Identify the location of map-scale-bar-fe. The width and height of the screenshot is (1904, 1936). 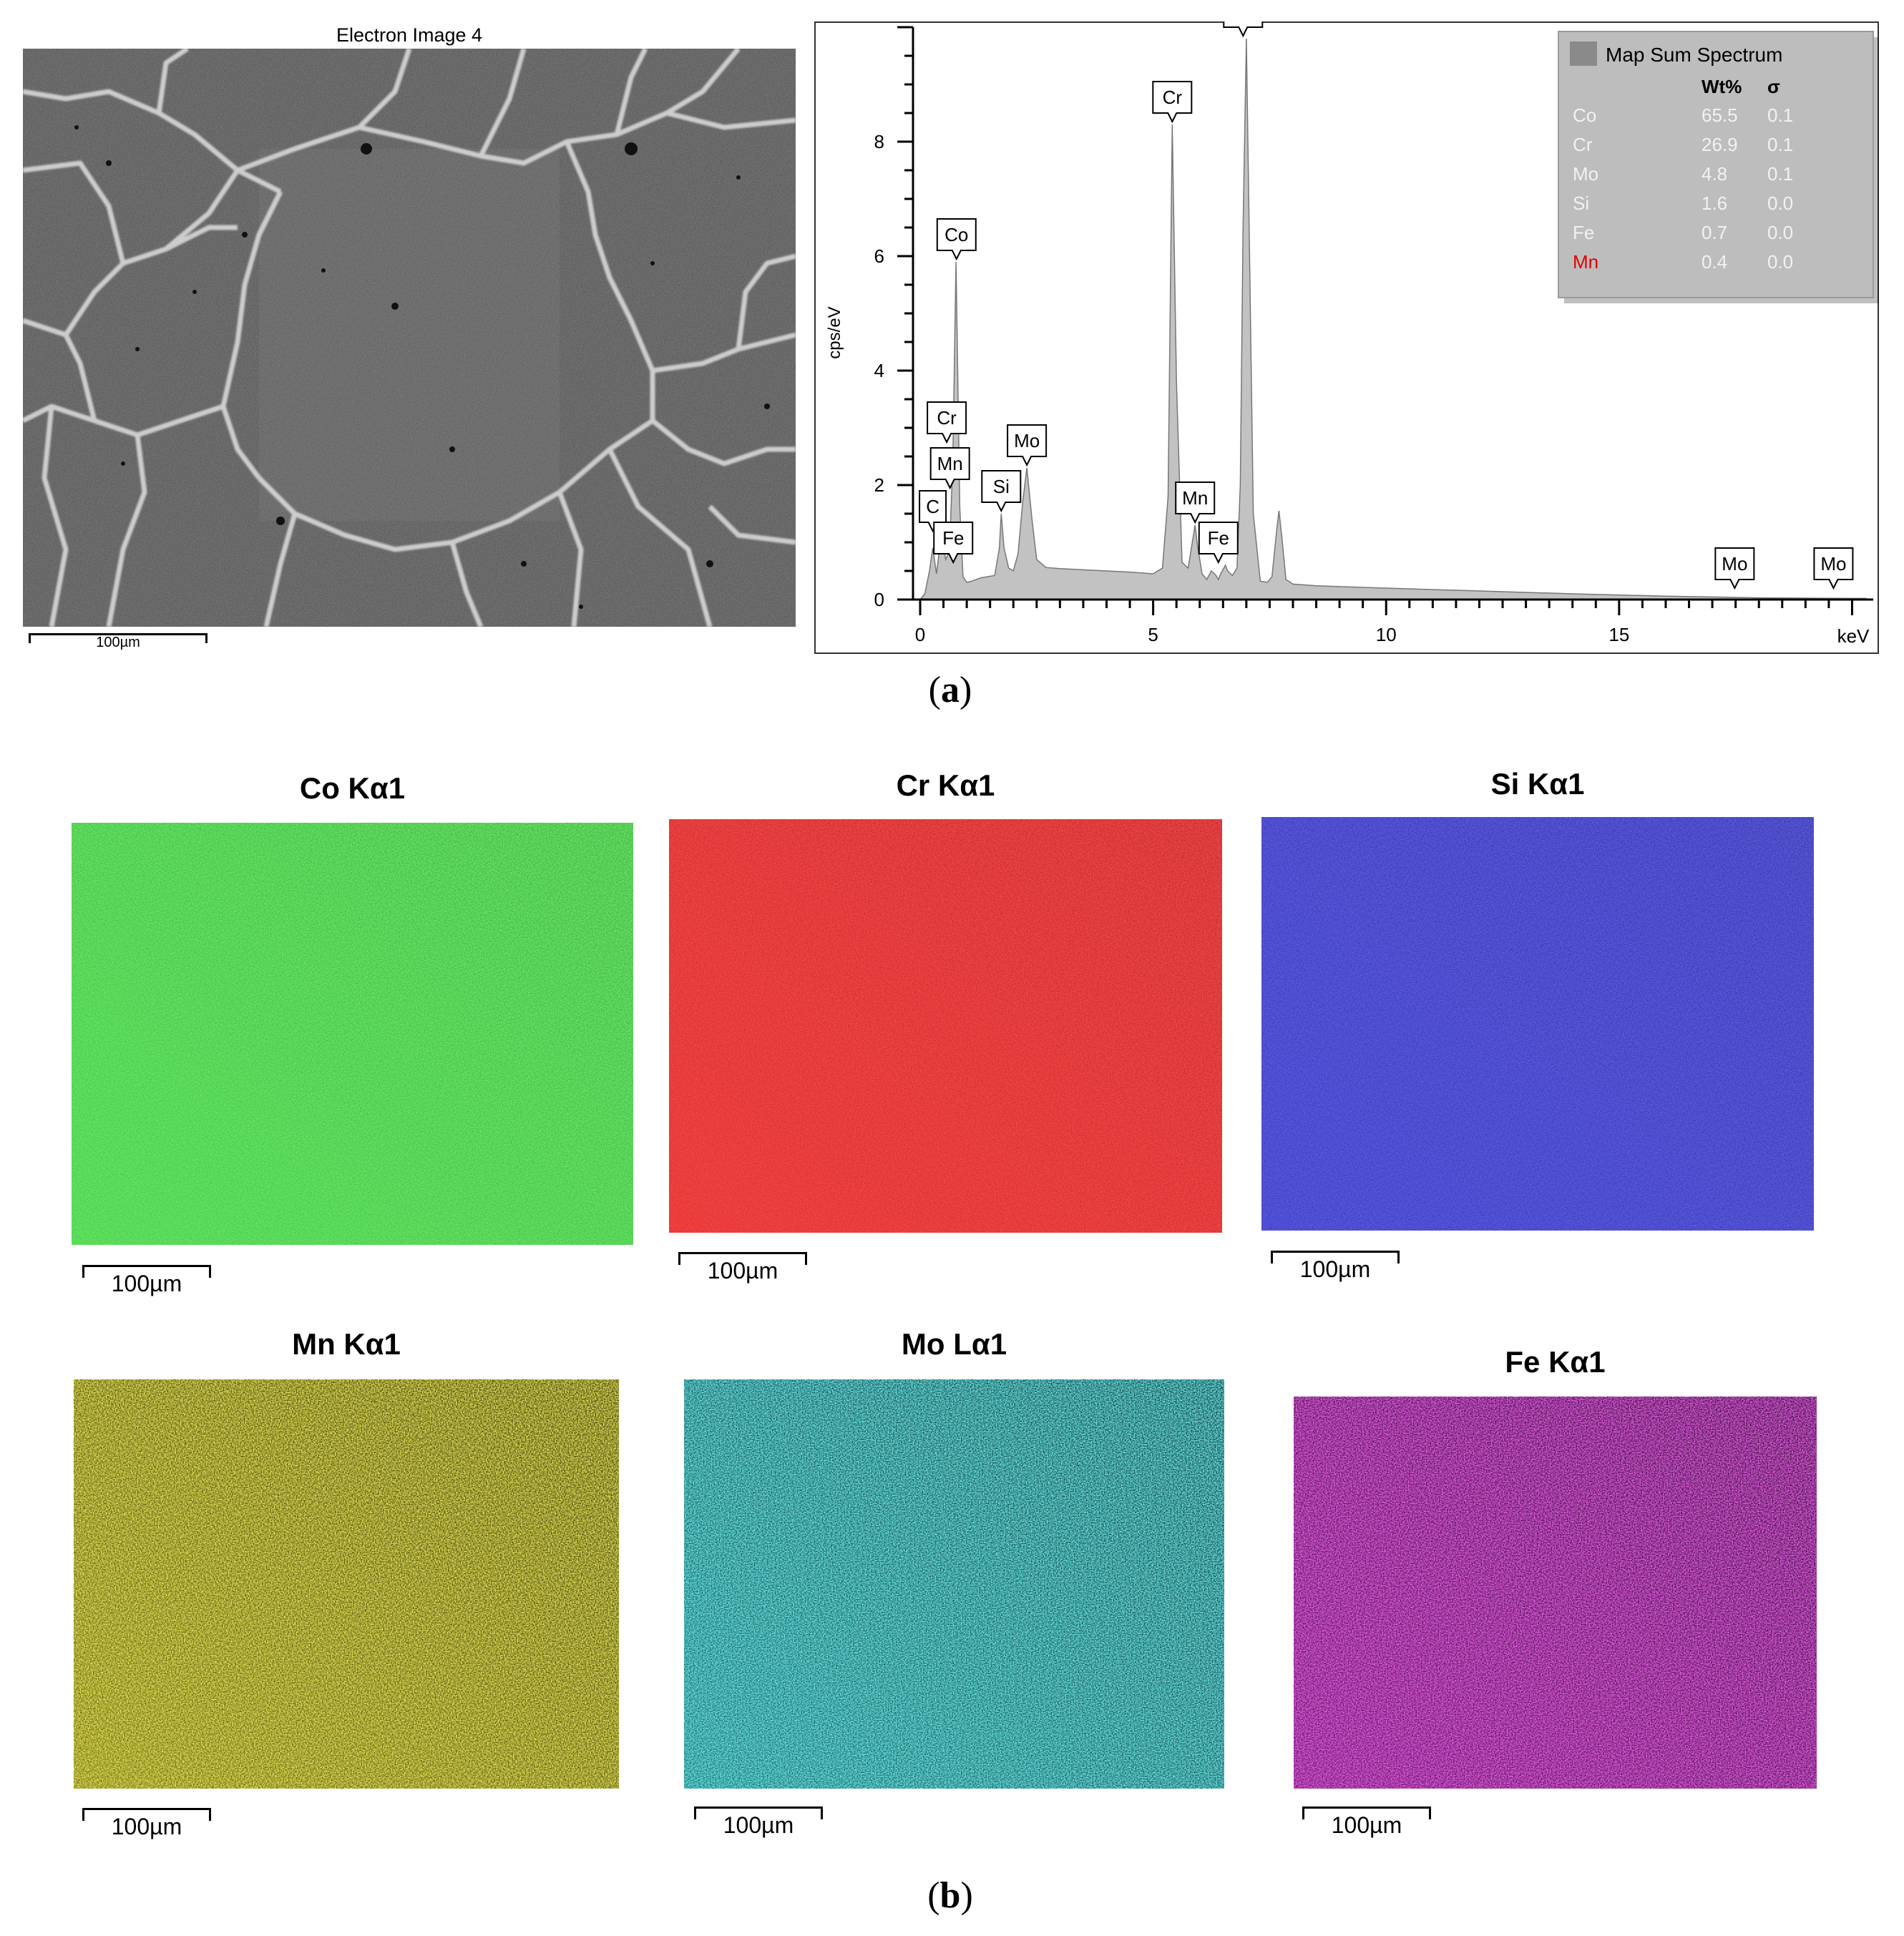
(1366, 1813).